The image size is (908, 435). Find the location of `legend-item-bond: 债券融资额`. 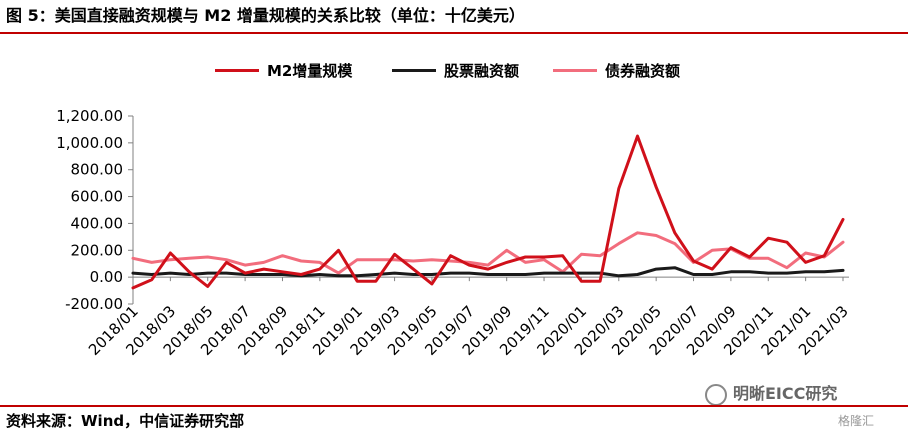

legend-item-bond: 债券融资额 is located at coordinates (616, 70).